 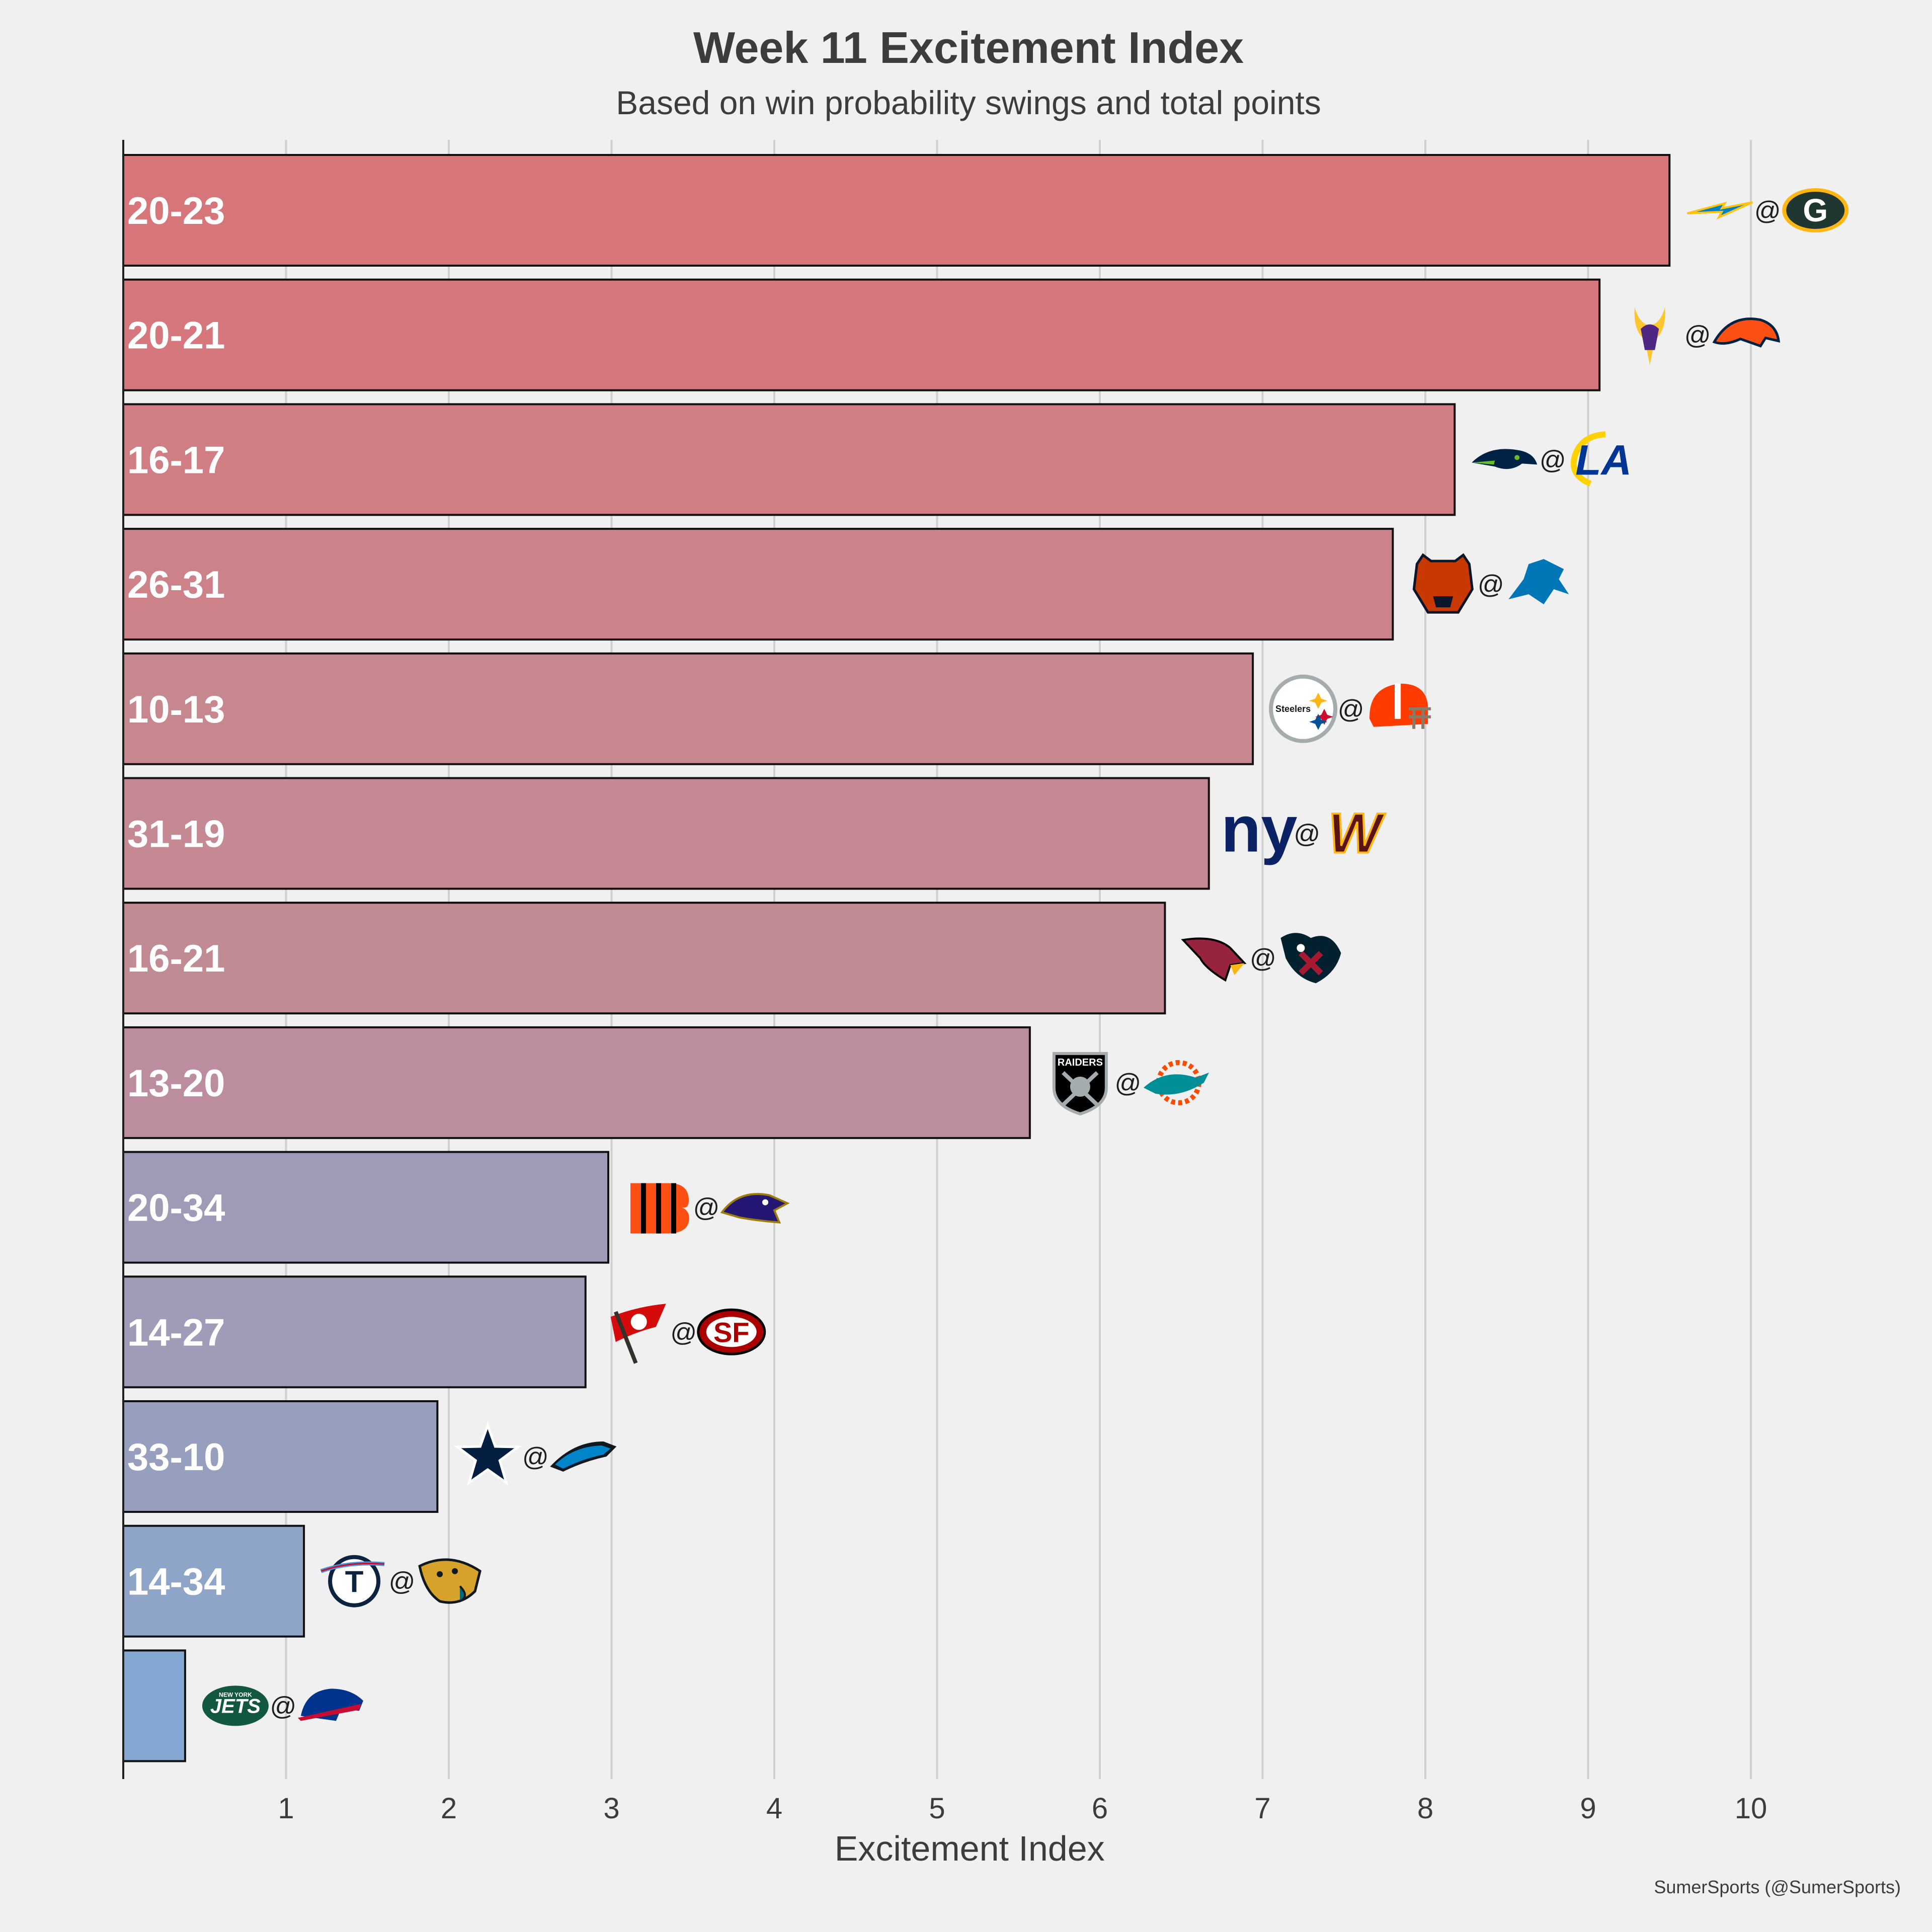 I want to click on chart-title: Week 11 Excitement Index, so click(x=969, y=47).